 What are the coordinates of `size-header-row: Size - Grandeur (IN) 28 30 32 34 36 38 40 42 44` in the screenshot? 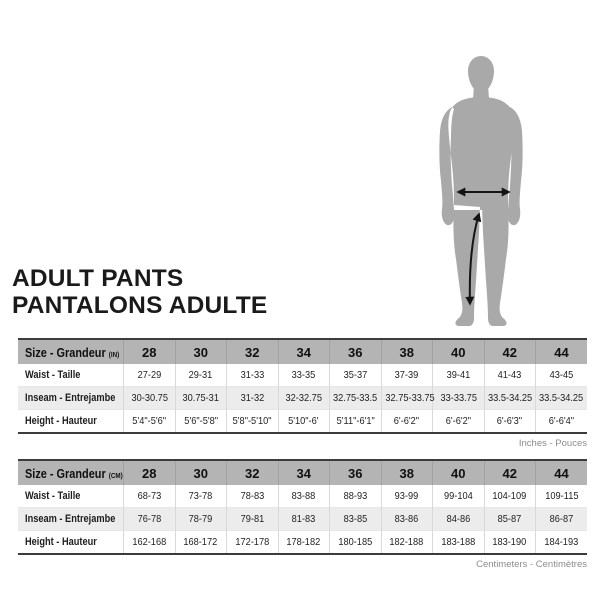 It's located at (302, 351).